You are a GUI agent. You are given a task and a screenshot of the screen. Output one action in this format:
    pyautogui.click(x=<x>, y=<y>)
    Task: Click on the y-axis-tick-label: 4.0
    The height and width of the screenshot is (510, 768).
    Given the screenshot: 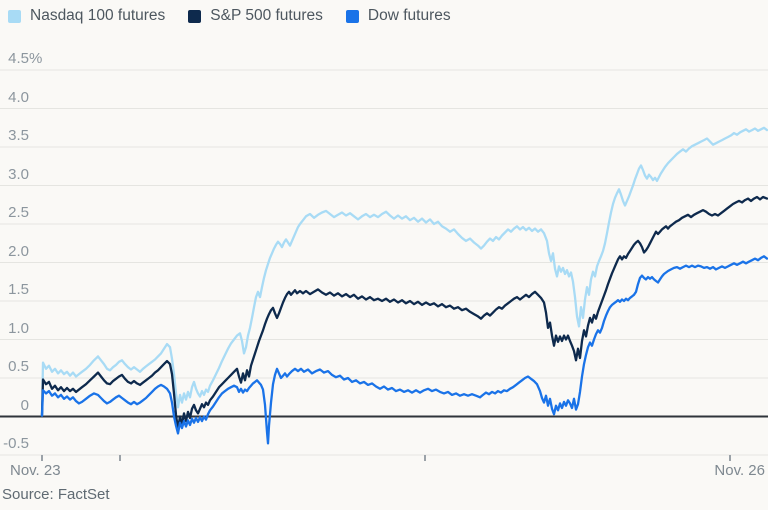 What is the action you would take?
    pyautogui.click(x=18, y=97)
    